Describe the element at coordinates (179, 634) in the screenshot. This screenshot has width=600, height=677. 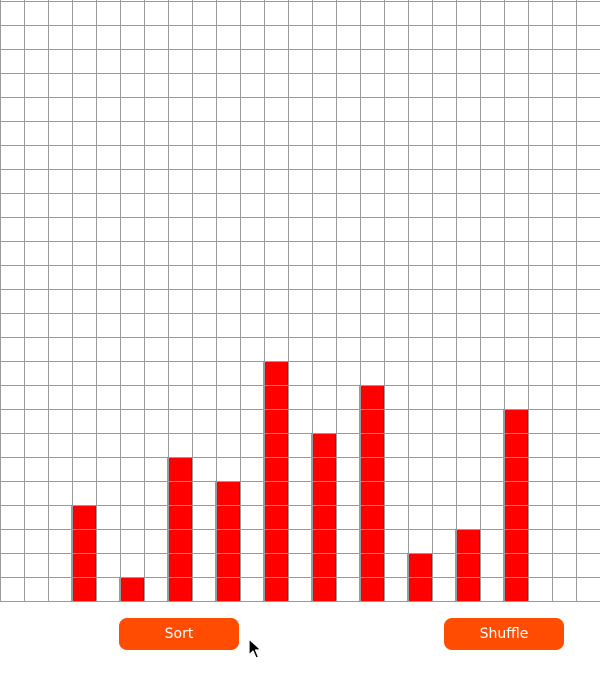
I see `sort-button: Sort` at that location.